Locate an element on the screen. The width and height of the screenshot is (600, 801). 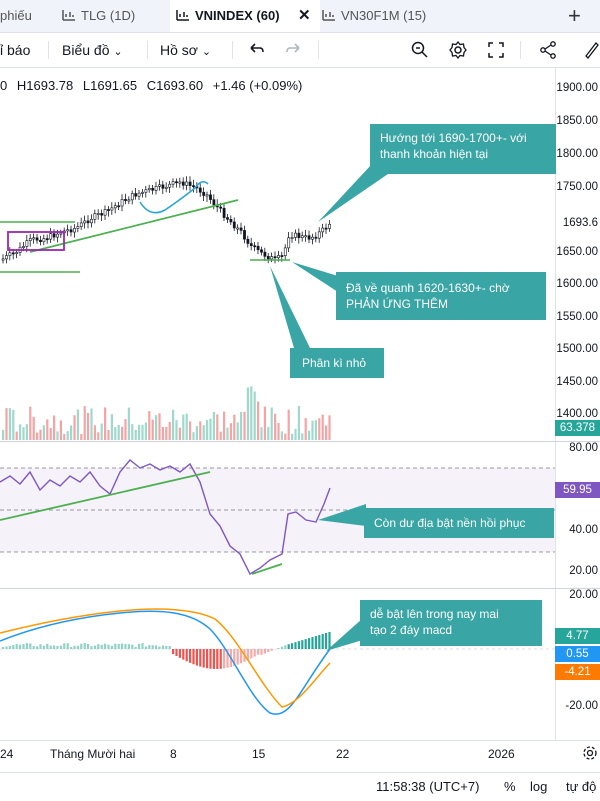
callout-line: Hướng tới 1690-1700+- với is located at coordinates (468, 138).